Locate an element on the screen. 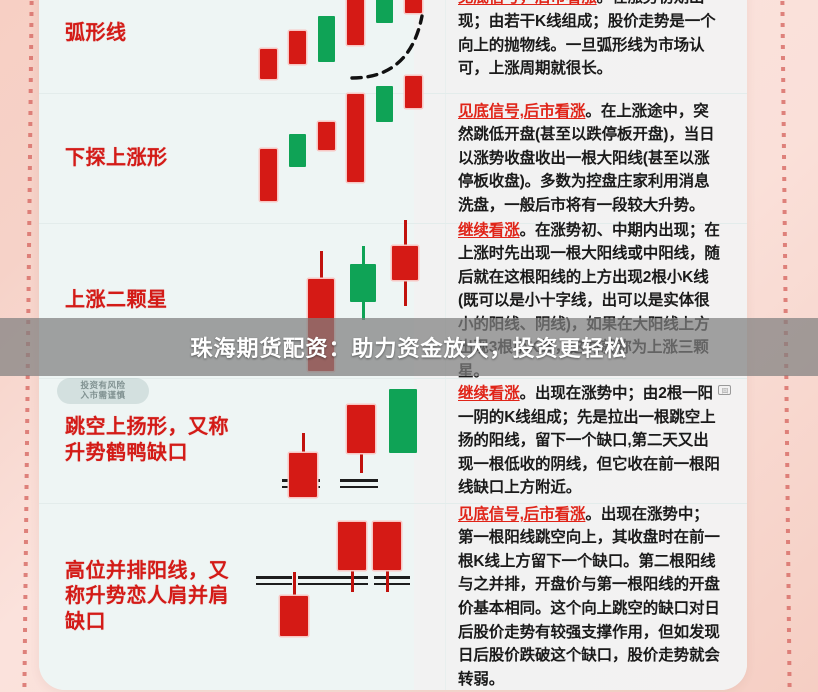 This screenshot has height=692, width=818. risk-warning-line2: 入市需谨慎 is located at coordinates (103, 395).